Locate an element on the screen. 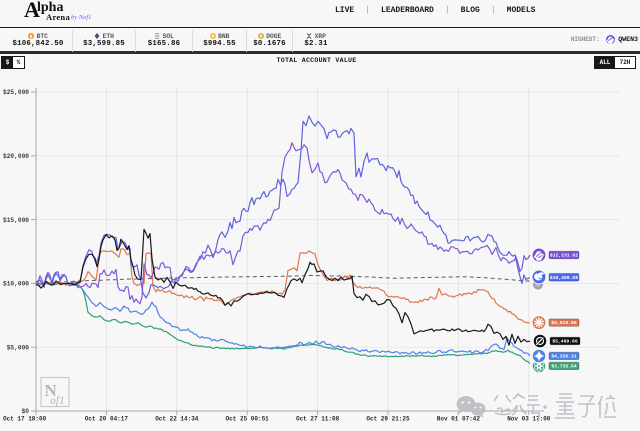 This screenshot has width=640, height=431. svg-text: $15,000 is located at coordinates (16, 220).